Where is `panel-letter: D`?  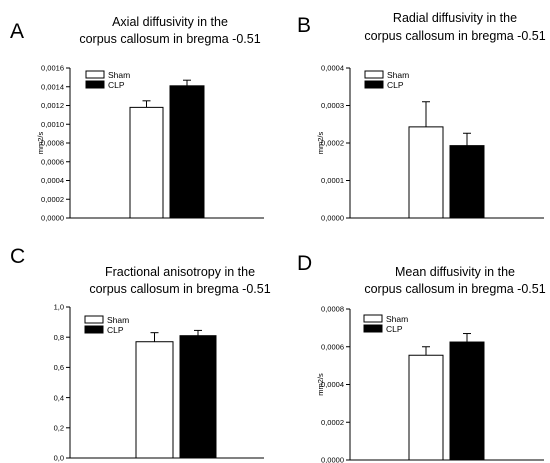
panel-letter: D is located at coordinates (304, 263).